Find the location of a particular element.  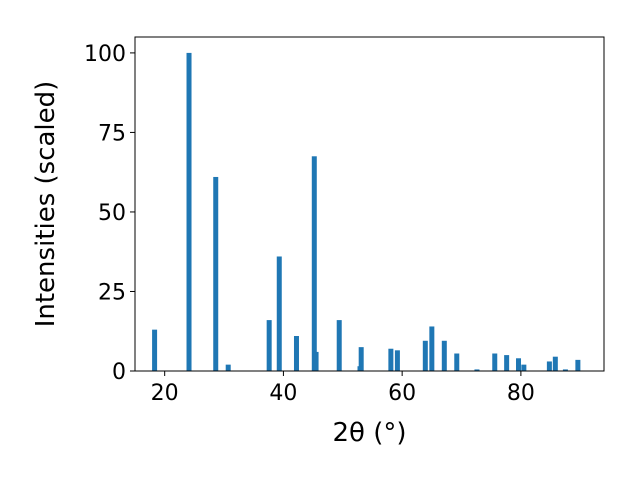

y-tick-label: 50 is located at coordinates (112, 213).